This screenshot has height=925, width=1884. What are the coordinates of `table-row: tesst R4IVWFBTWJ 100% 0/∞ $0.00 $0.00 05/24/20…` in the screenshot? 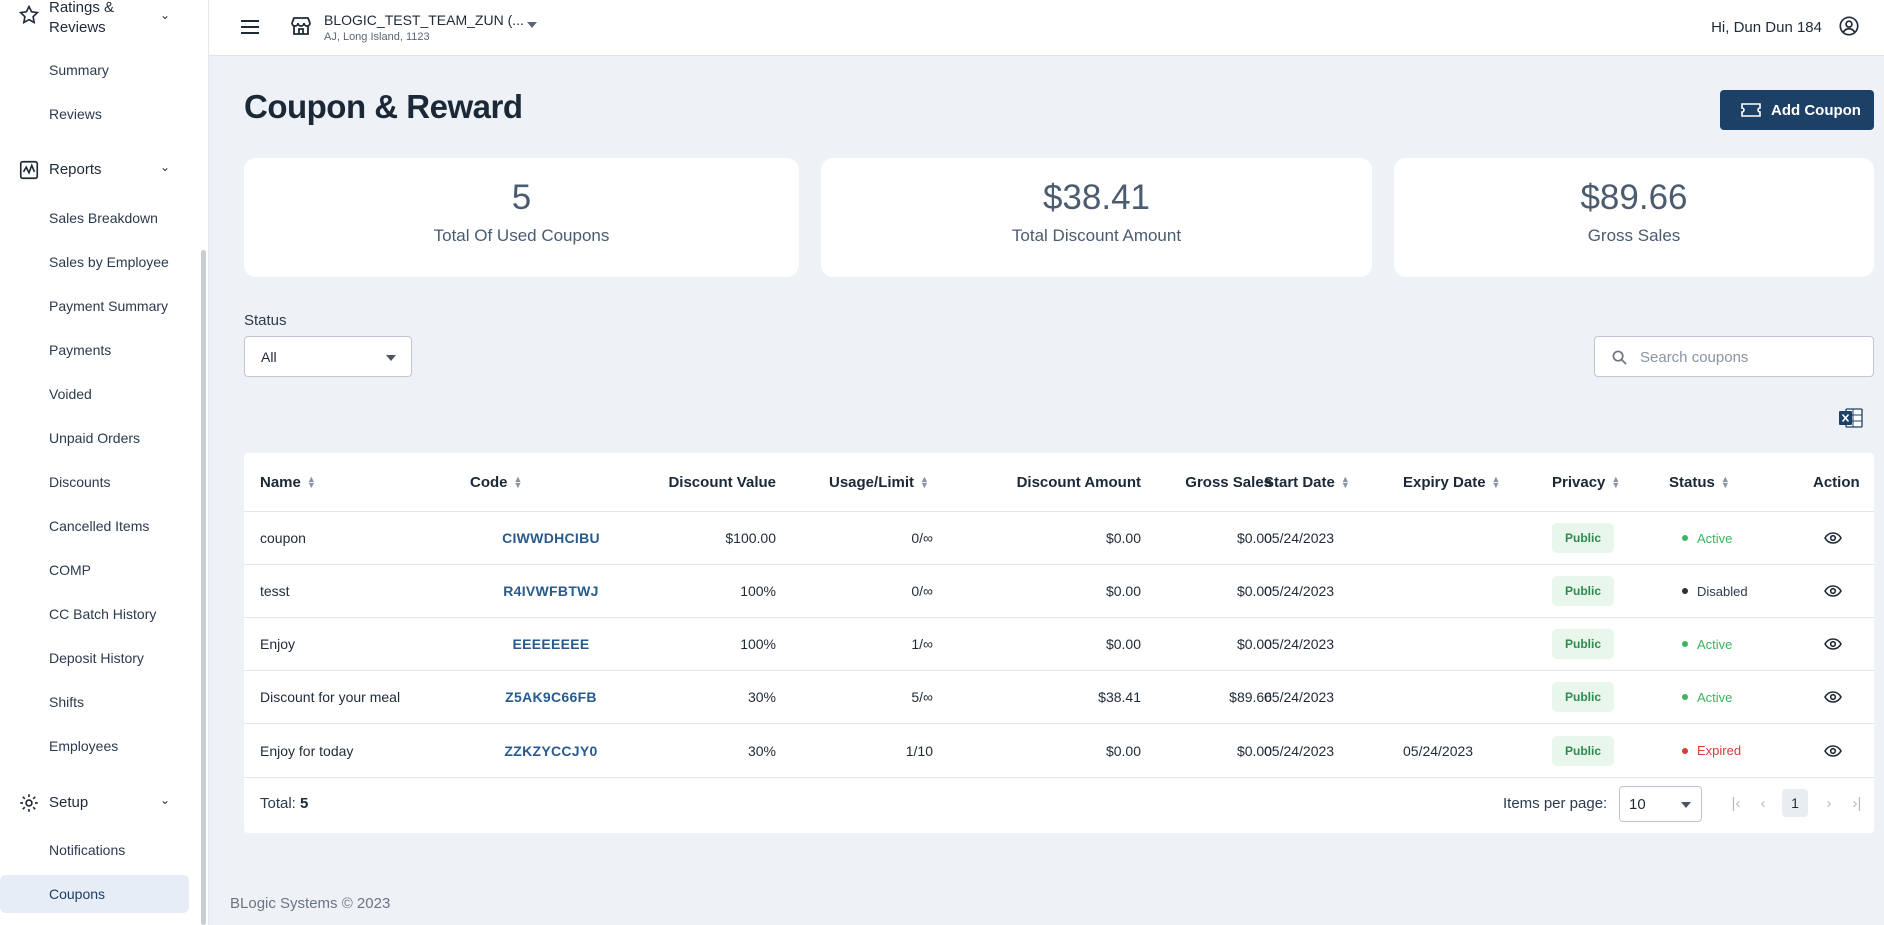 It's located at (1059, 591).